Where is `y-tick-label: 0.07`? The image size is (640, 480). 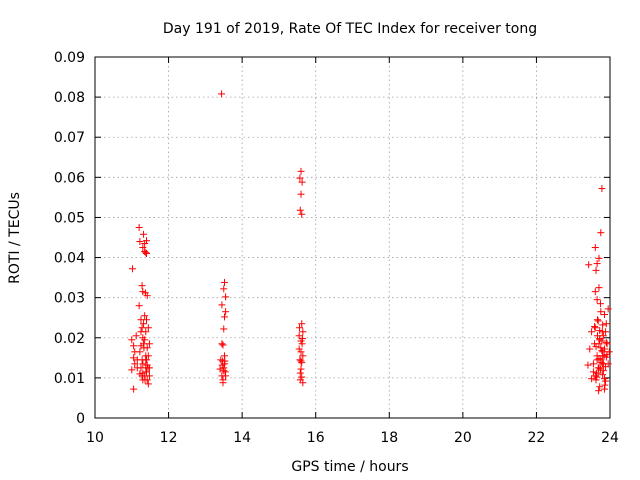
y-tick-label: 0.07 is located at coordinates (69, 138).